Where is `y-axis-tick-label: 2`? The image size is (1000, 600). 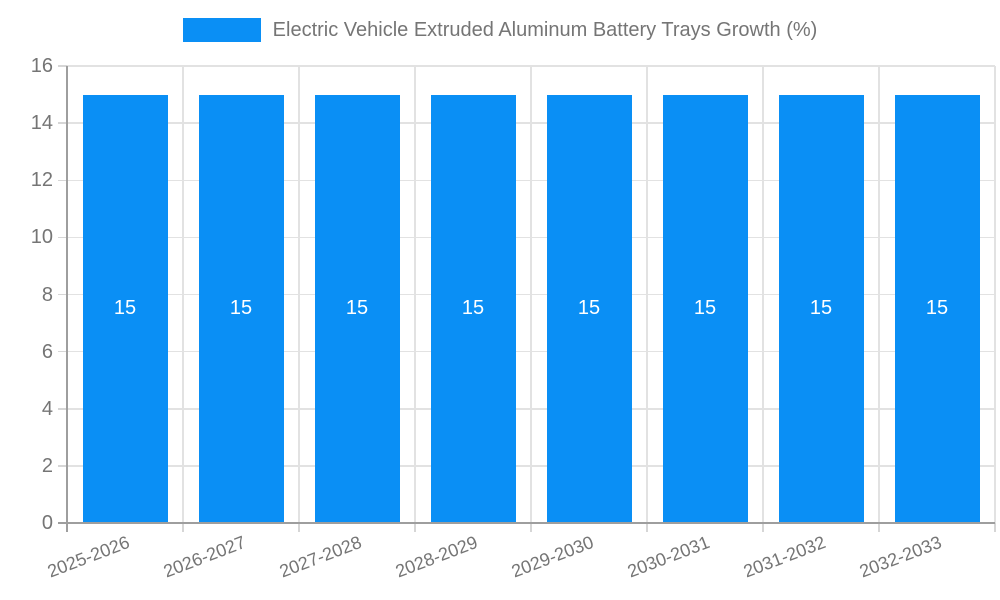 y-axis-tick-label: 2 is located at coordinates (47, 465).